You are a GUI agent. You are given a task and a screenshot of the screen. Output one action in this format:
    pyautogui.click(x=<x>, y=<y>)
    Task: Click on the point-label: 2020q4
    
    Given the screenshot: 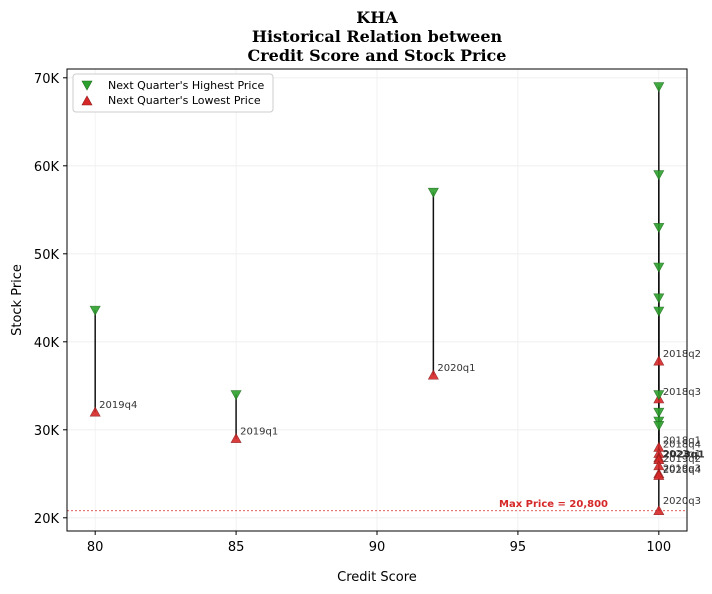 What is the action you would take?
    pyautogui.click(x=682, y=470)
    